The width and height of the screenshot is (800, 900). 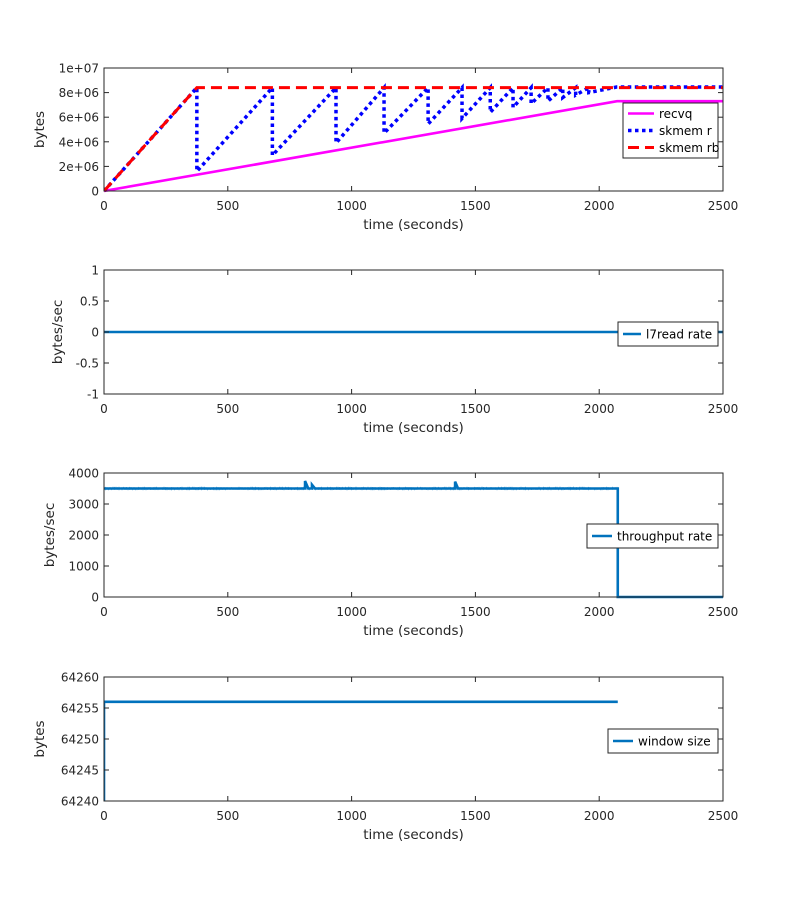 What do you see at coordinates (80, 678) in the screenshot?
I see `y-tick-label: 64260` at bounding box center [80, 678].